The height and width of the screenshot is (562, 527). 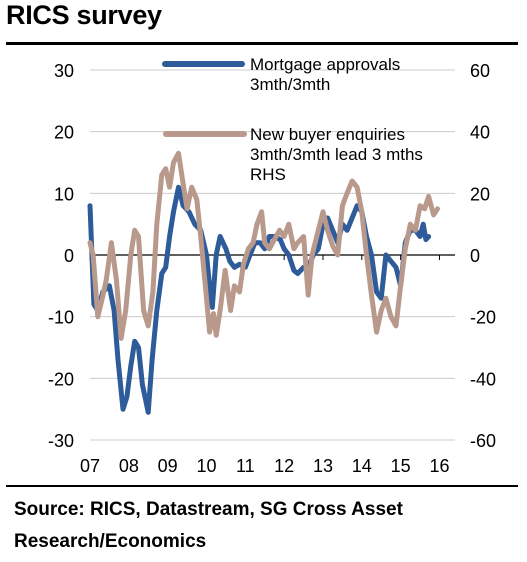 What do you see at coordinates (64, 194) in the screenshot?
I see `y-left-tick-label: 10` at bounding box center [64, 194].